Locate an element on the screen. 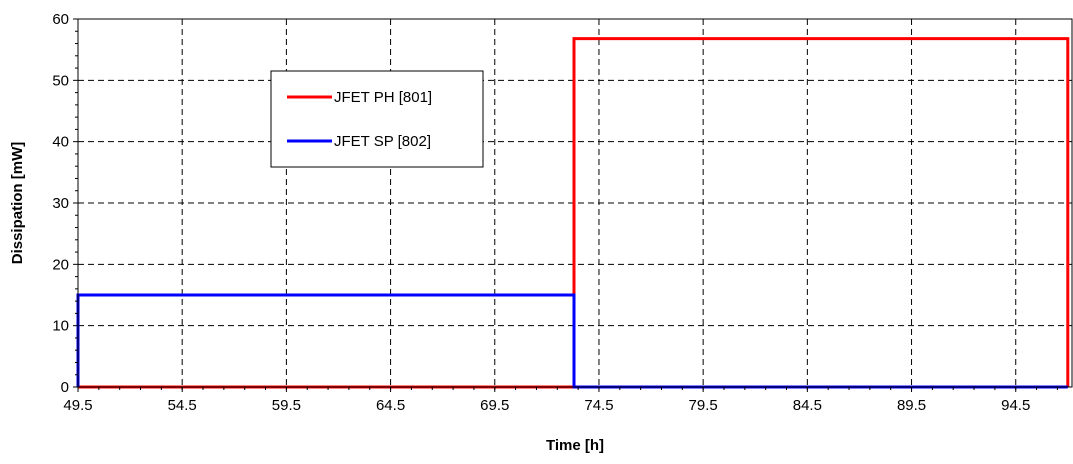 This screenshot has width=1073, height=464. x-tick-label: 79.5 is located at coordinates (703, 405).